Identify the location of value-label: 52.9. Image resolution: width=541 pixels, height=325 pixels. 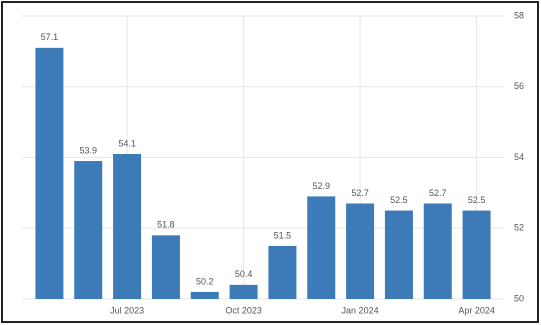
(321, 186).